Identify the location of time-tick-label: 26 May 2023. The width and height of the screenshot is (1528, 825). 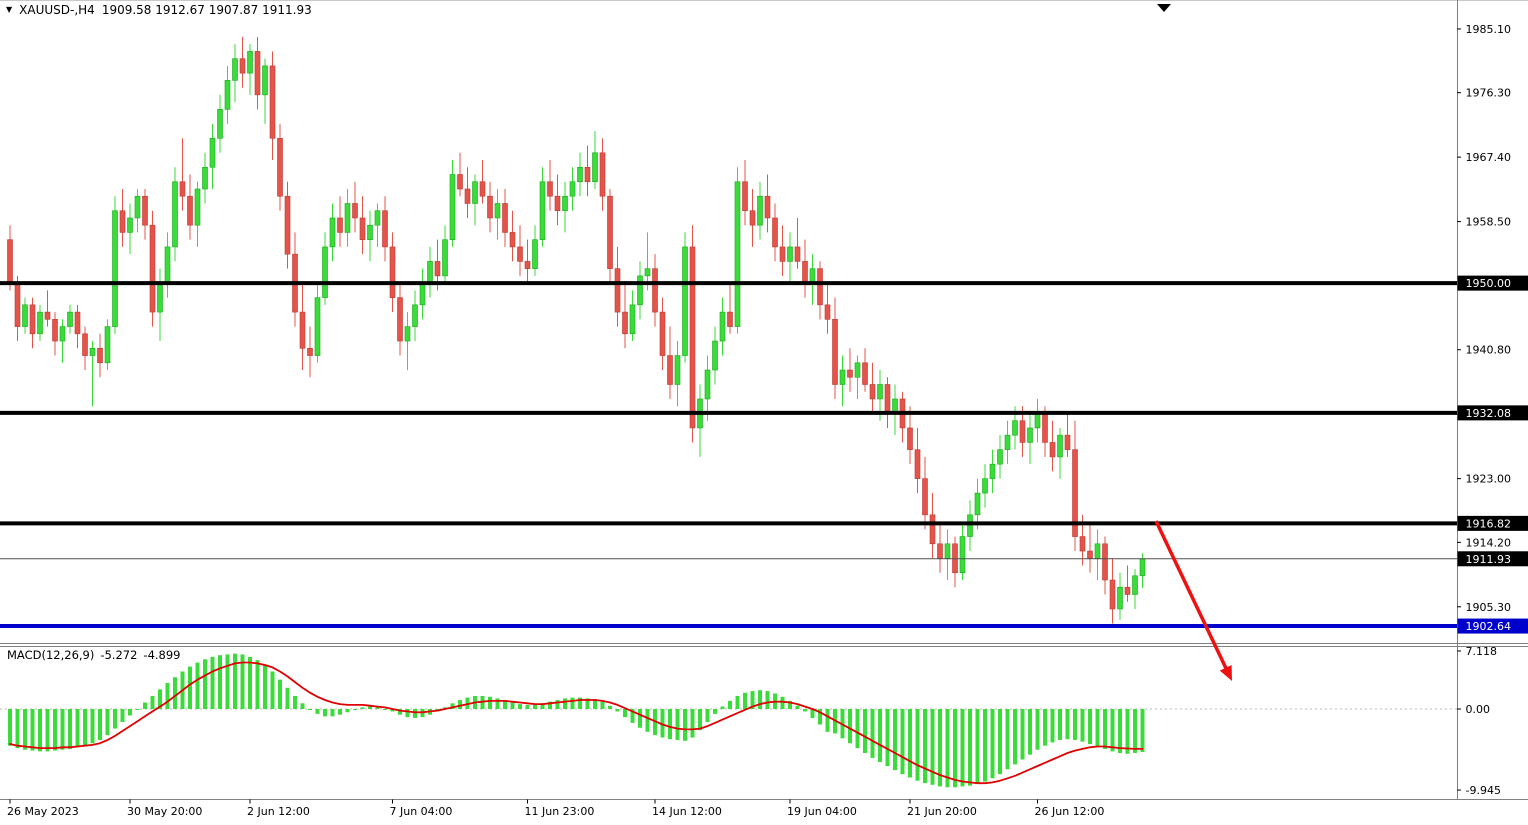
(43, 811).